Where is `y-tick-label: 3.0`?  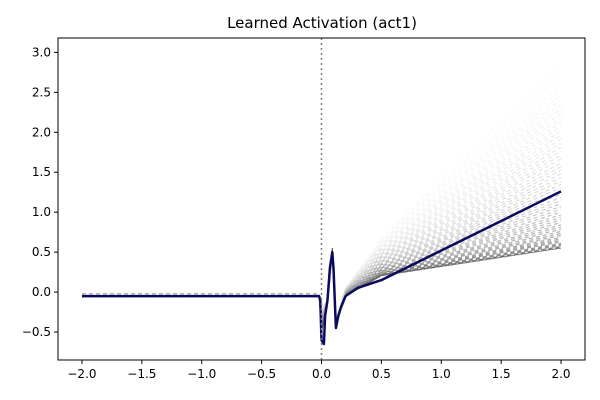
y-tick-label: 3.0 is located at coordinates (41, 52).